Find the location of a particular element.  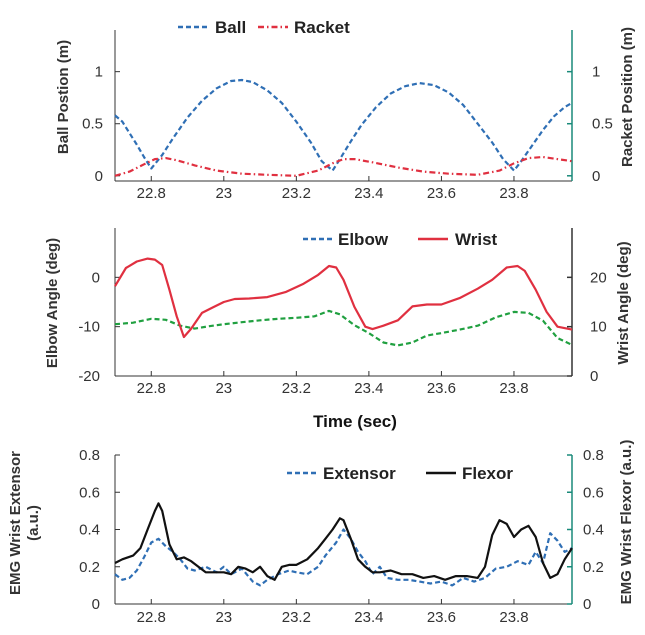

panel3-left-axis-title: EMG Wrist Extensor(a.u.) is located at coordinates (24, 523).